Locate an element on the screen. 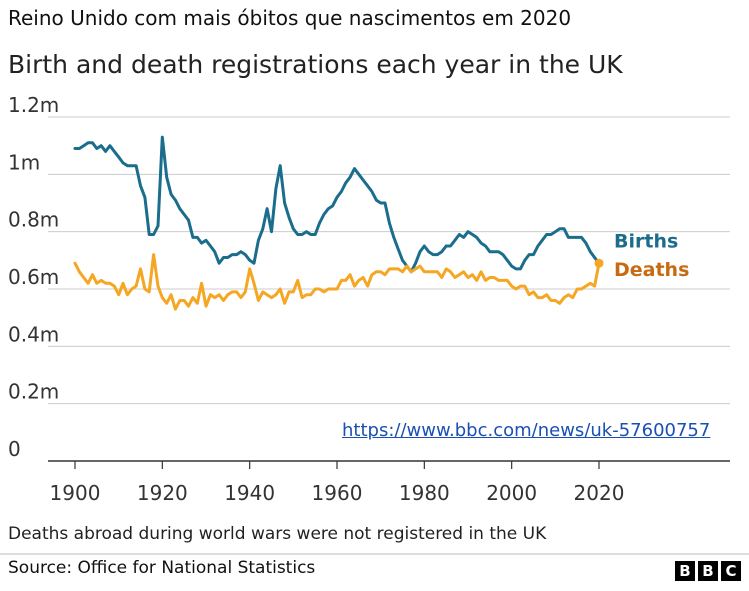 This screenshot has width=749, height=591. deaths-endpoint-marker is located at coordinates (599, 263).